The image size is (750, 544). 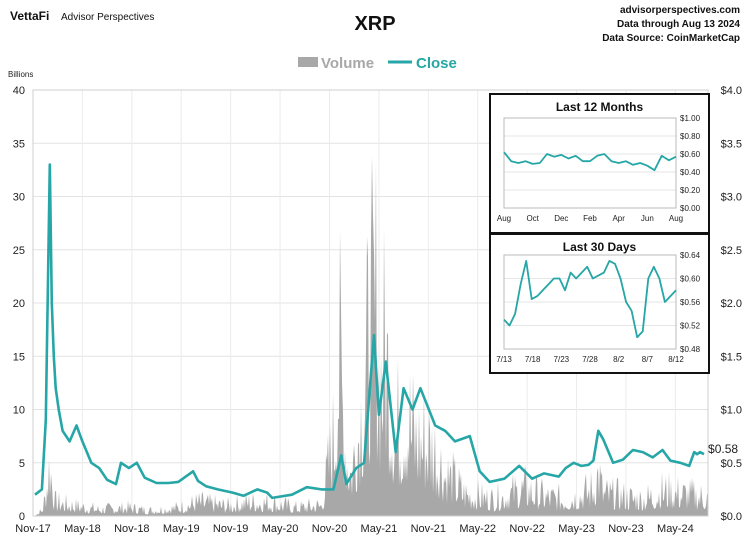 What do you see at coordinates (19, 91) in the screenshot?
I see `left-y-tick-8: 40` at bounding box center [19, 91].